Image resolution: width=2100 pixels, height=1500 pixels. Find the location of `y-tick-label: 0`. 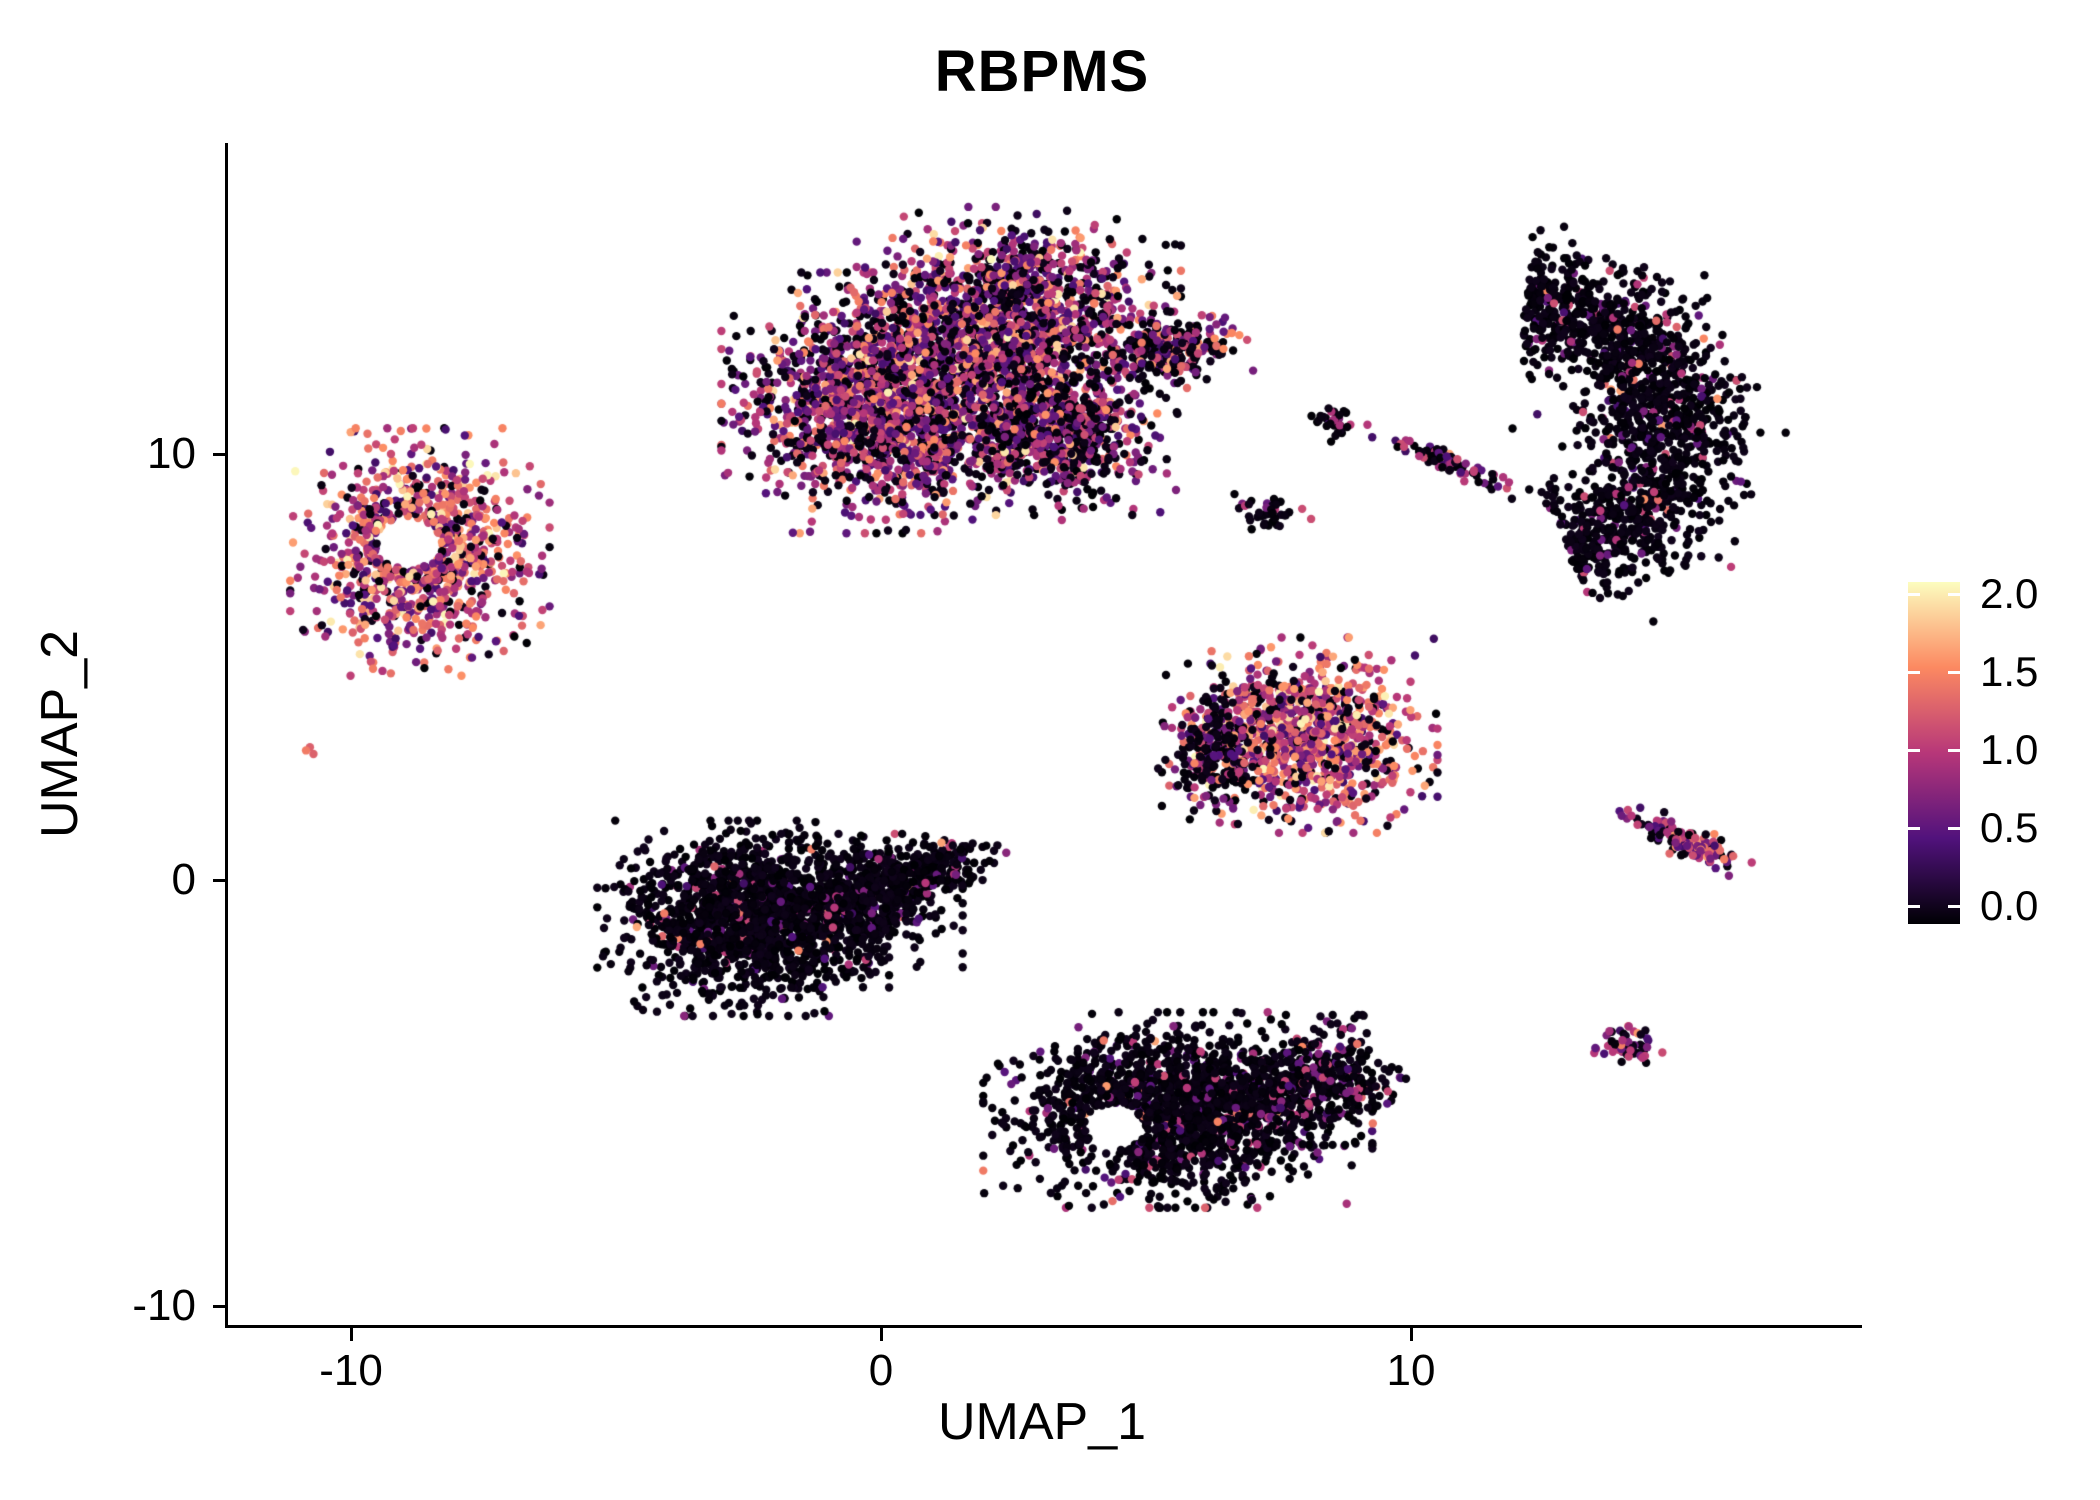

y-tick-label: 0 is located at coordinates (183, 879).